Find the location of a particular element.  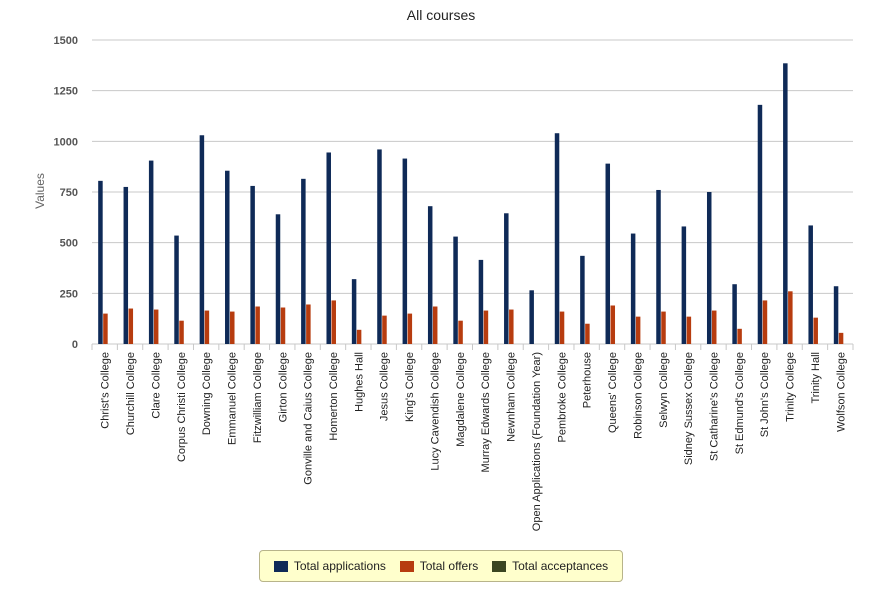

y-tick-label: 1000 is located at coordinates (66, 142).